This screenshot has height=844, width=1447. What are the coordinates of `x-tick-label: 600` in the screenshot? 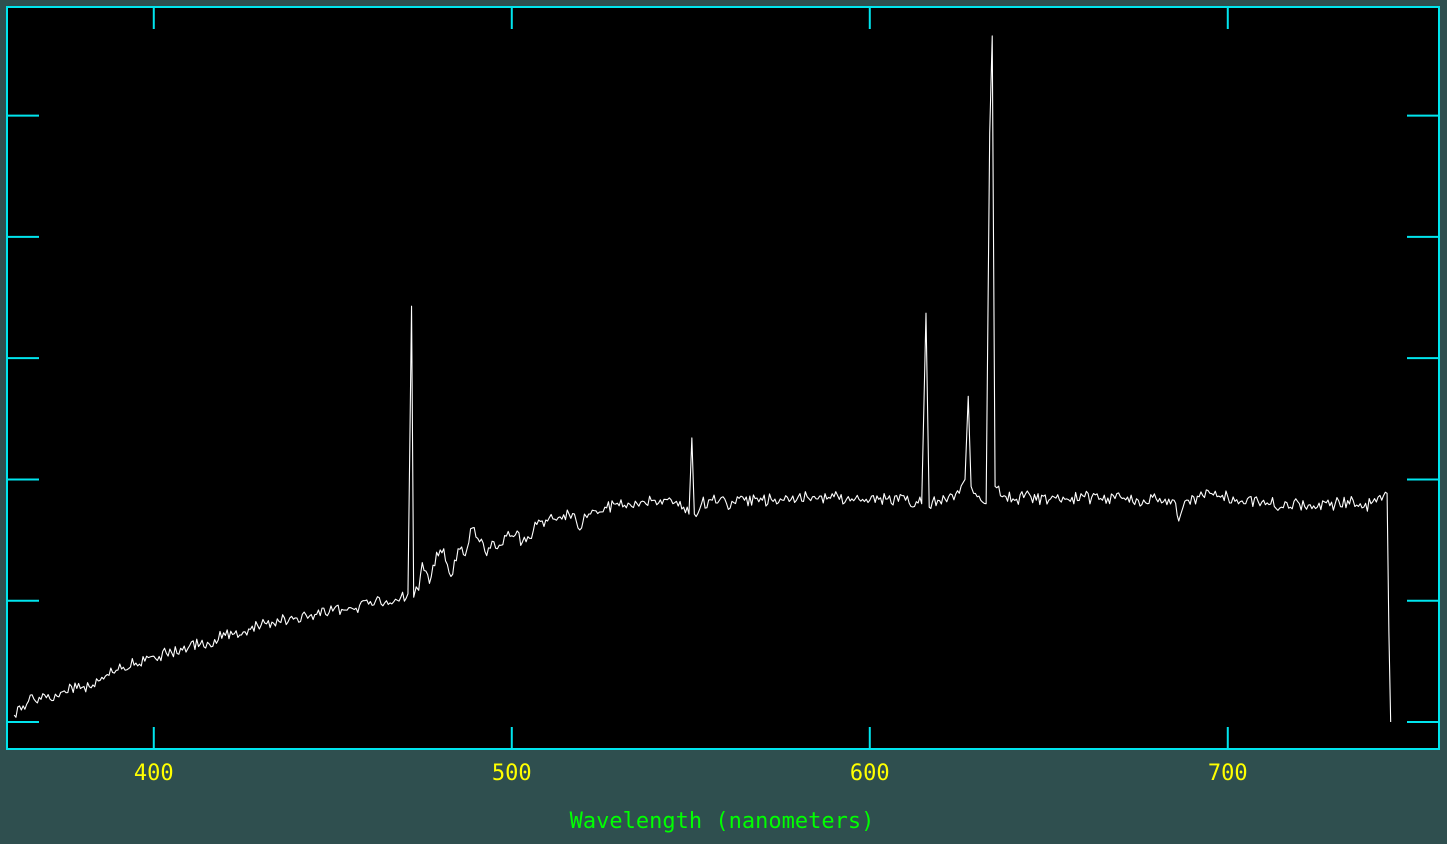 It's located at (870, 773).